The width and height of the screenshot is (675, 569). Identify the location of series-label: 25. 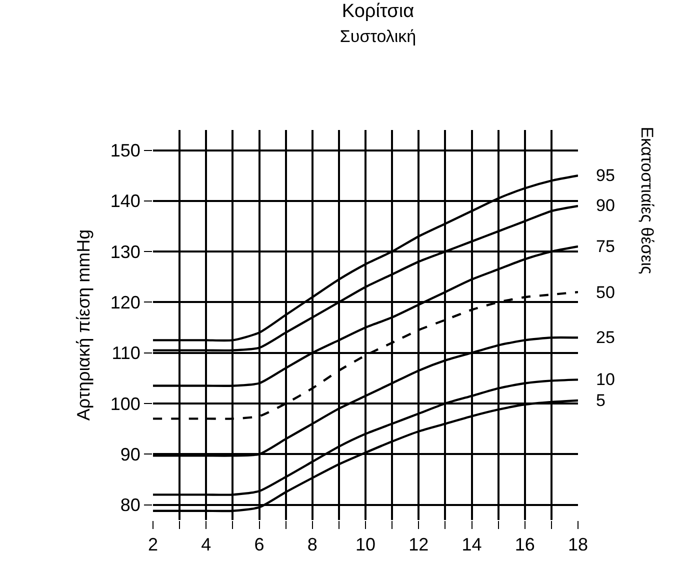
(605, 337).